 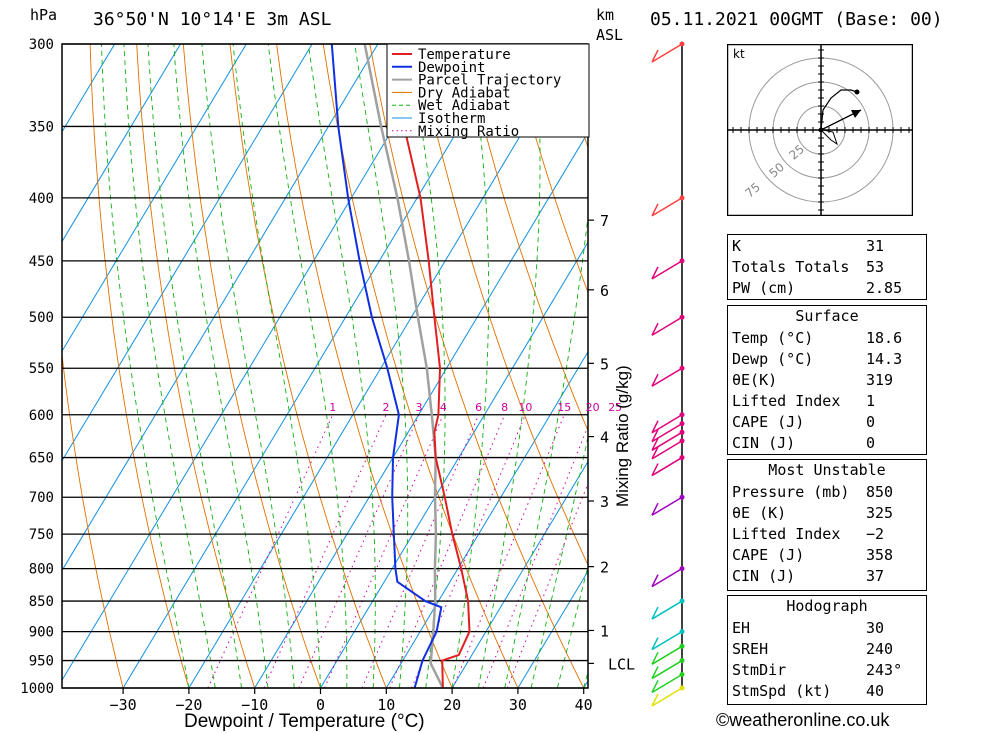 I want to click on hpa-label: hPa, so click(x=44, y=15).